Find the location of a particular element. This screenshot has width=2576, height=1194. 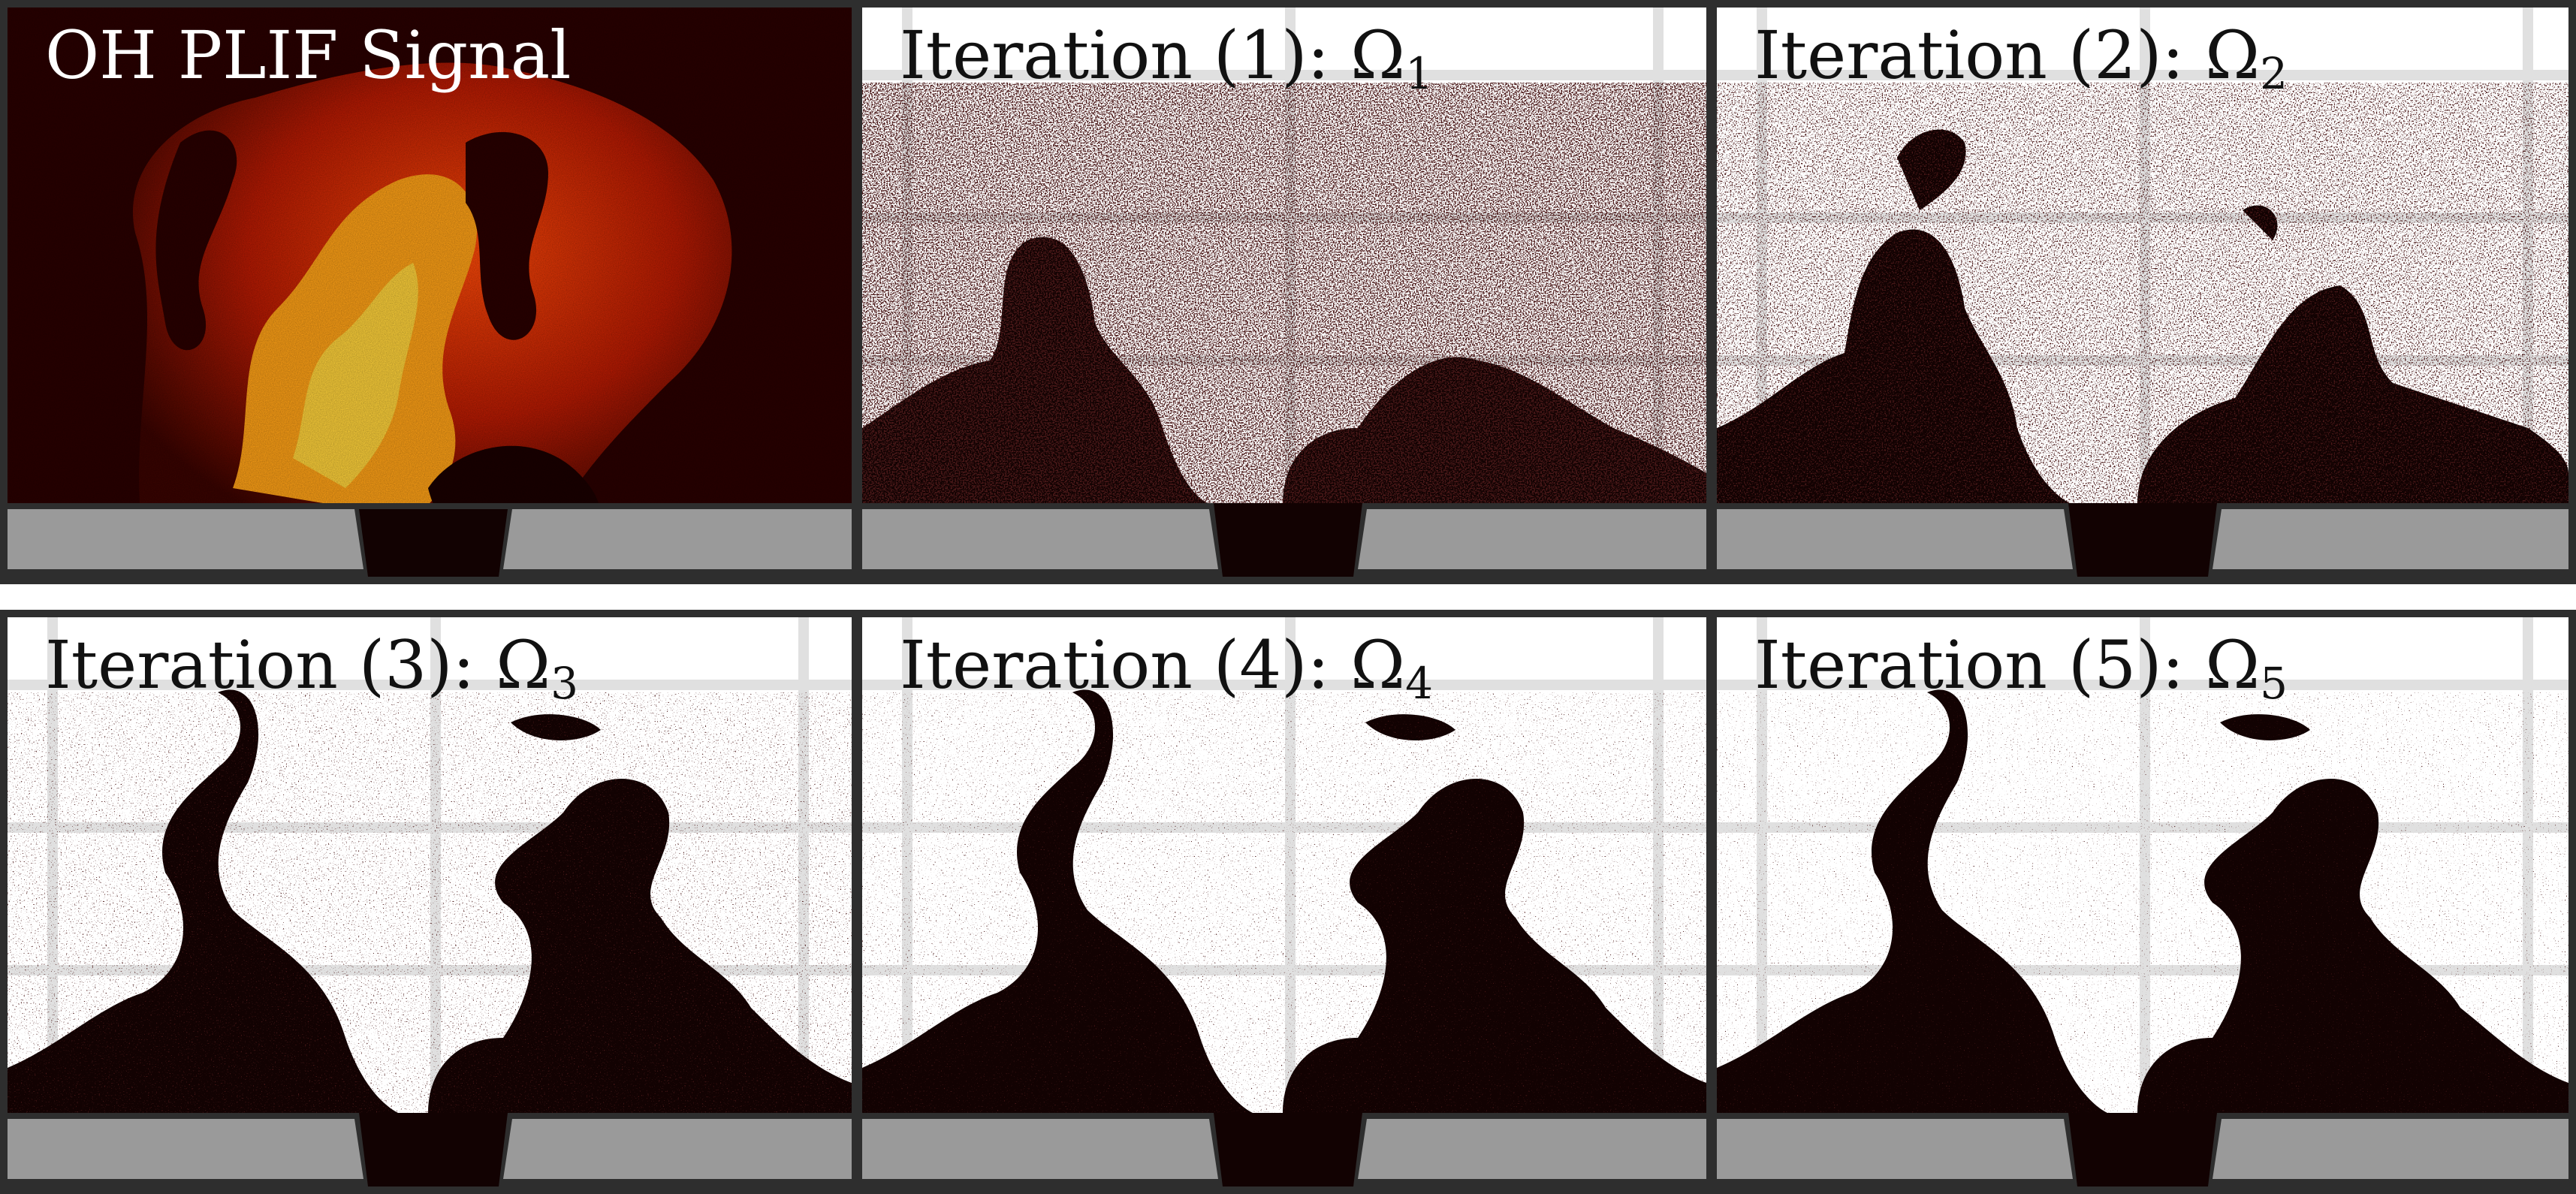

panel-title-text: OH PLIF Signal is located at coordinates (308, 56).